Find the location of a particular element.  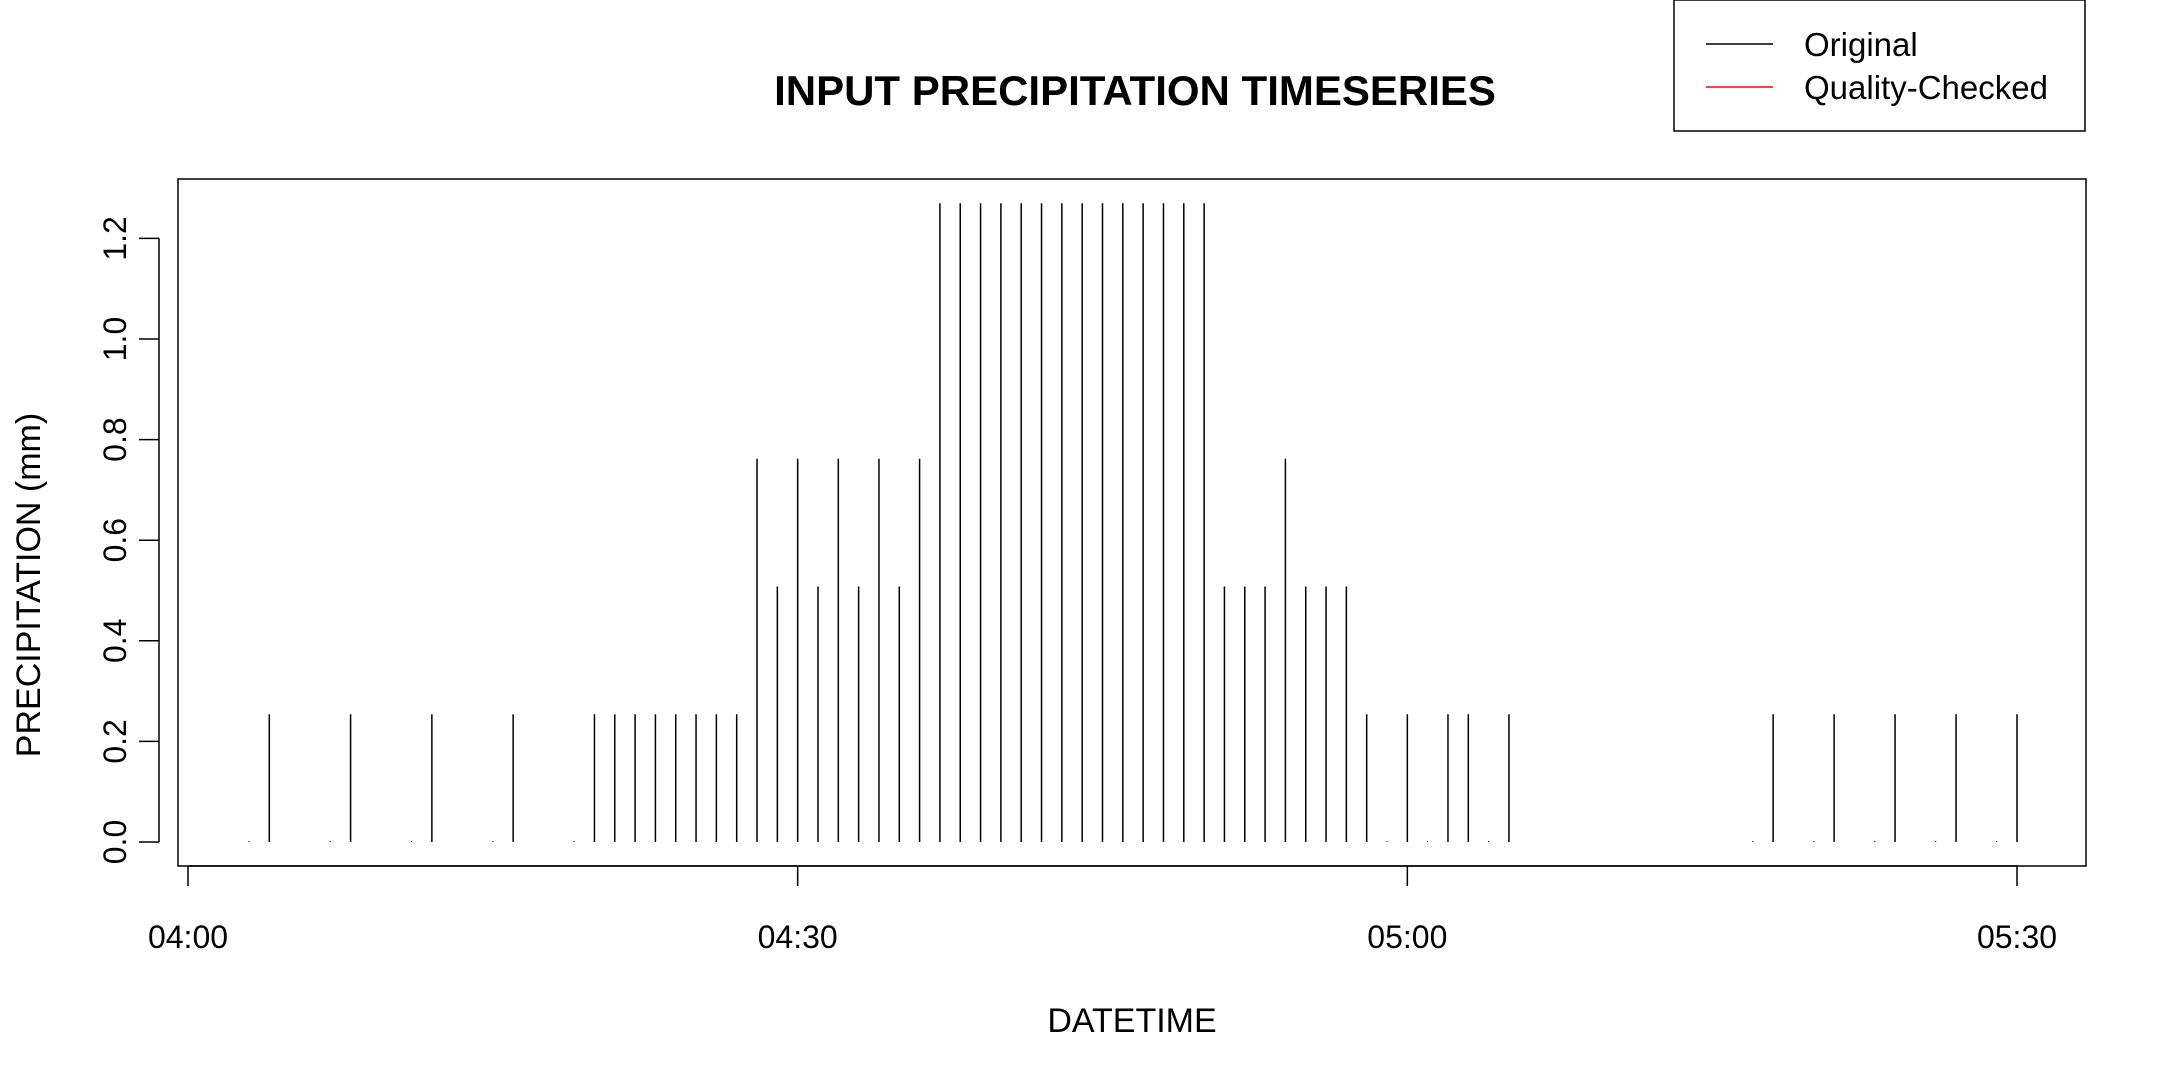

x-tick-label: 05:00 is located at coordinates (1407, 937).